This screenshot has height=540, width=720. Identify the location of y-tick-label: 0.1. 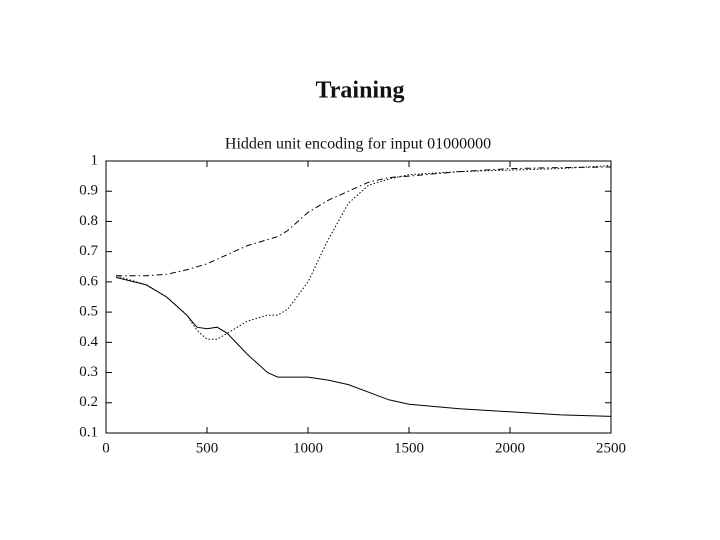
(88, 432).